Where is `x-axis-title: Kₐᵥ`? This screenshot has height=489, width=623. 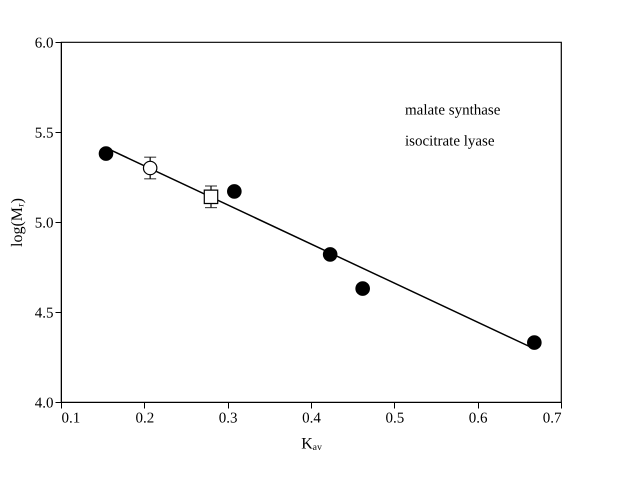
x-axis-title: Kₐᵥ is located at coordinates (311, 444).